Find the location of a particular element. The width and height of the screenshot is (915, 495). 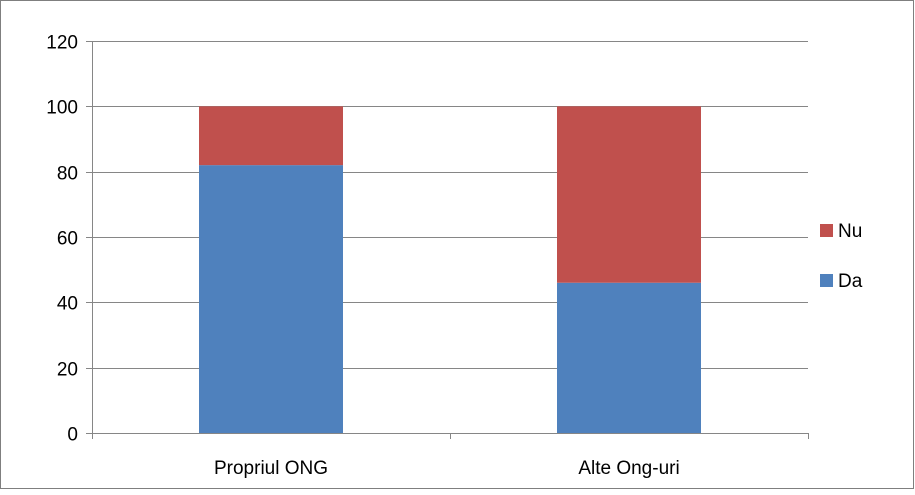

y-tick-label: 120 is located at coordinates (62, 43).